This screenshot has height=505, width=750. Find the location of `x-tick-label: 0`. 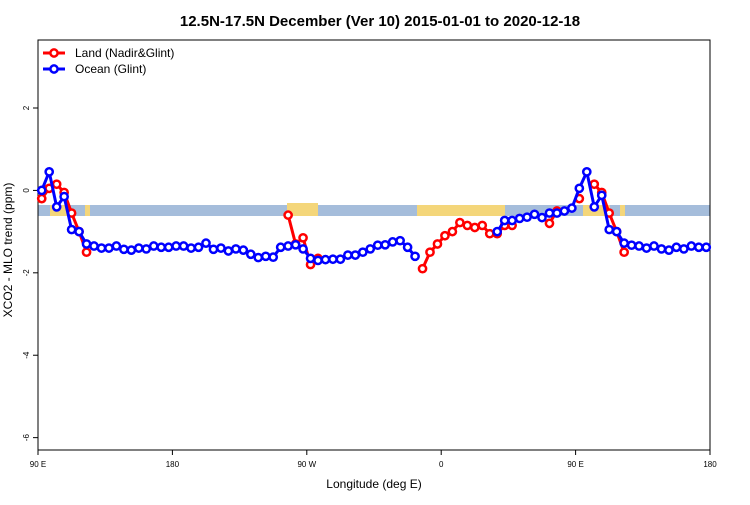

x-tick-label: 0 is located at coordinates (441, 464).